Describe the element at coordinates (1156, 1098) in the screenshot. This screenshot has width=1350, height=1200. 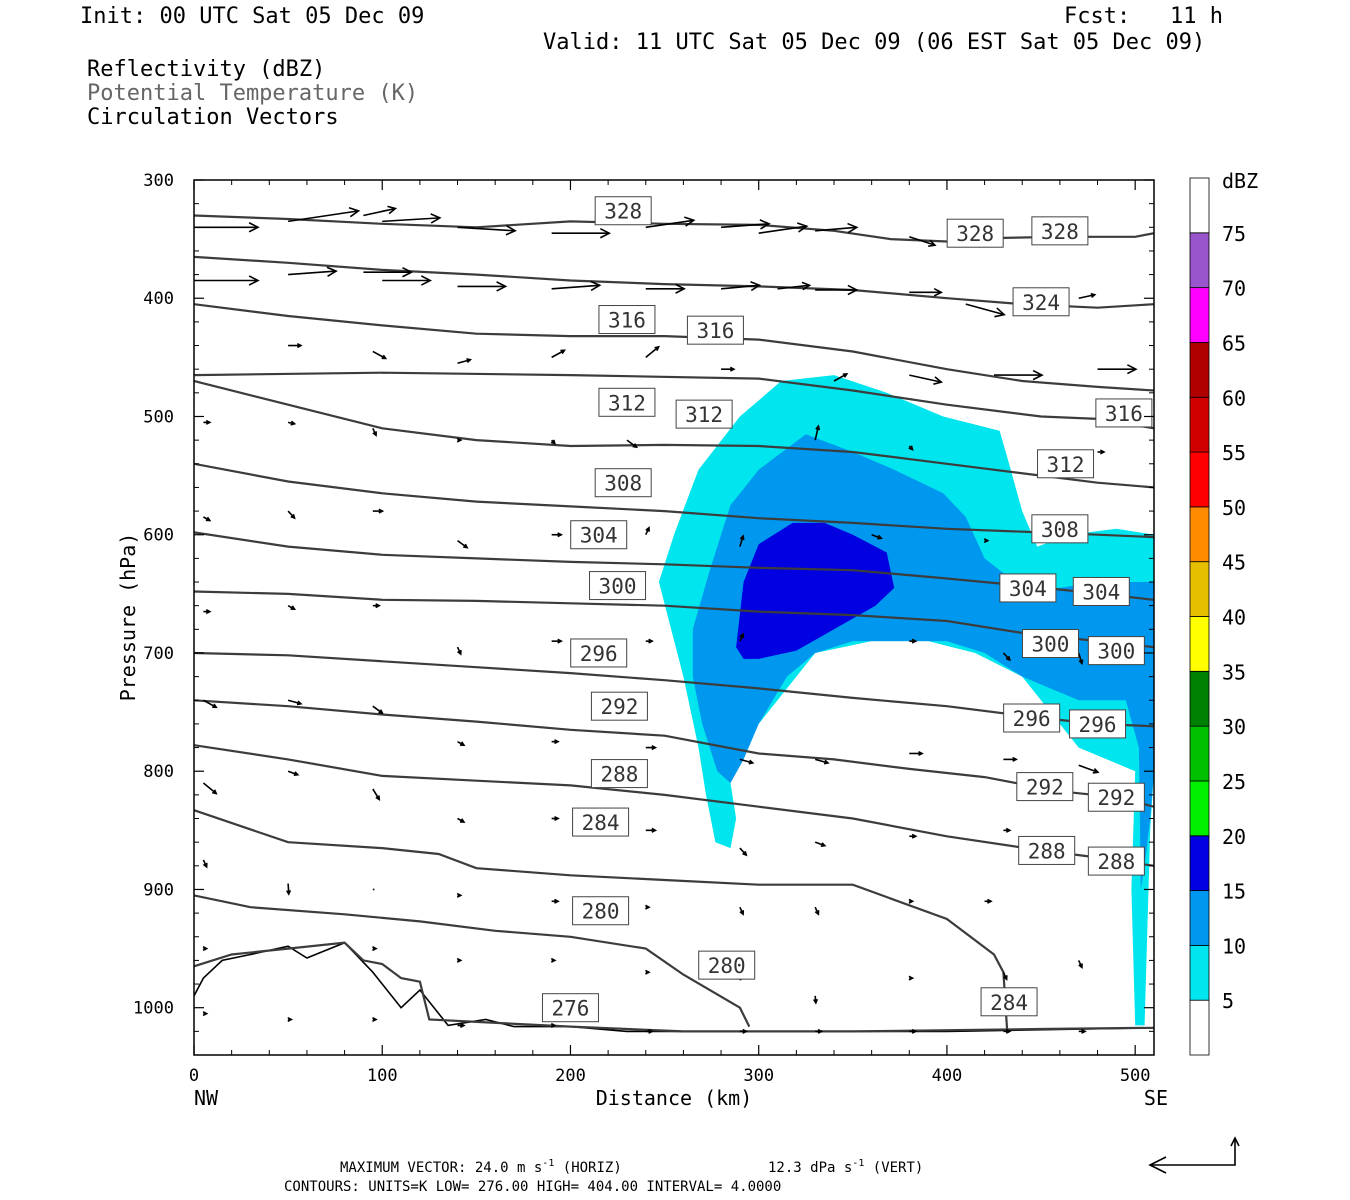
I see `endpoint-right-label: SE` at that location.